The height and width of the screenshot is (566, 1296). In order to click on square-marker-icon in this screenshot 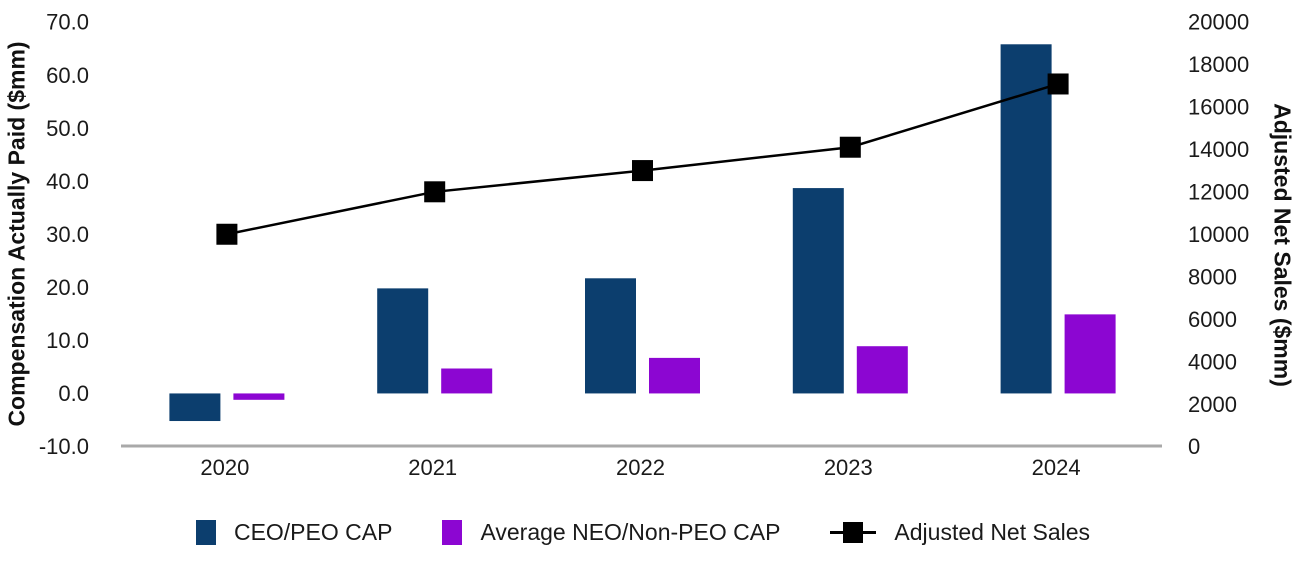, I will do `click(853, 532)`.